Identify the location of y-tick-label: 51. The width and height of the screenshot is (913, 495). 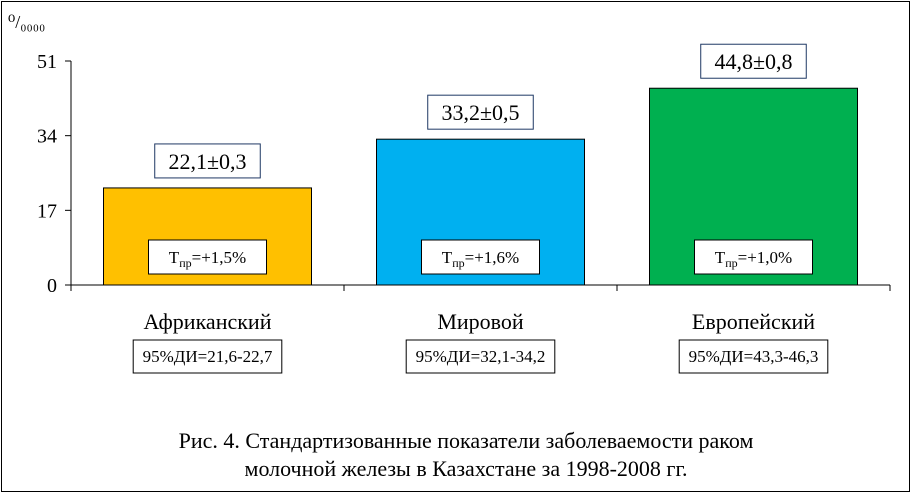
(47, 62).